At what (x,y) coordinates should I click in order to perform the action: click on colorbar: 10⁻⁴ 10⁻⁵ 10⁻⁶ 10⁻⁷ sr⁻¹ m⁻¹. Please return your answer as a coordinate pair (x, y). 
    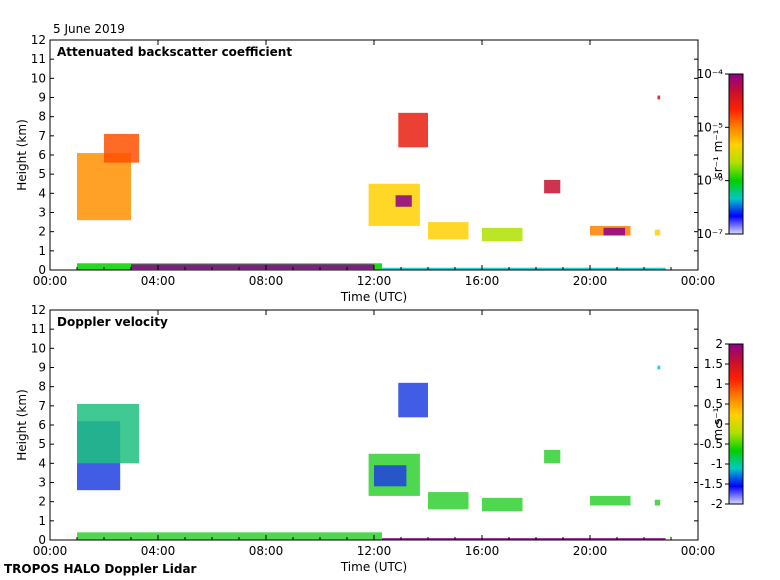
    Looking at the image, I should click on (720, 154).